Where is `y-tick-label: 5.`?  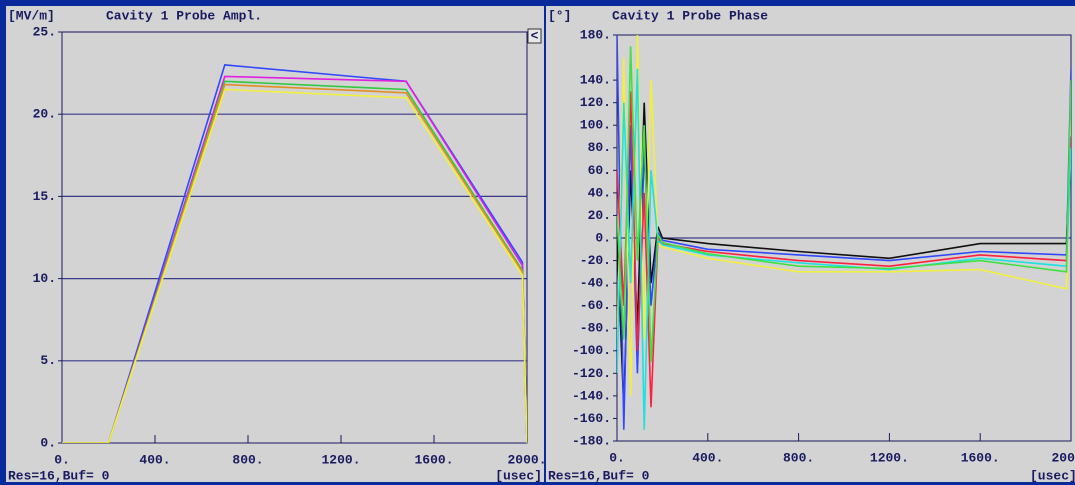 y-tick-label: 5. is located at coordinates (48, 360).